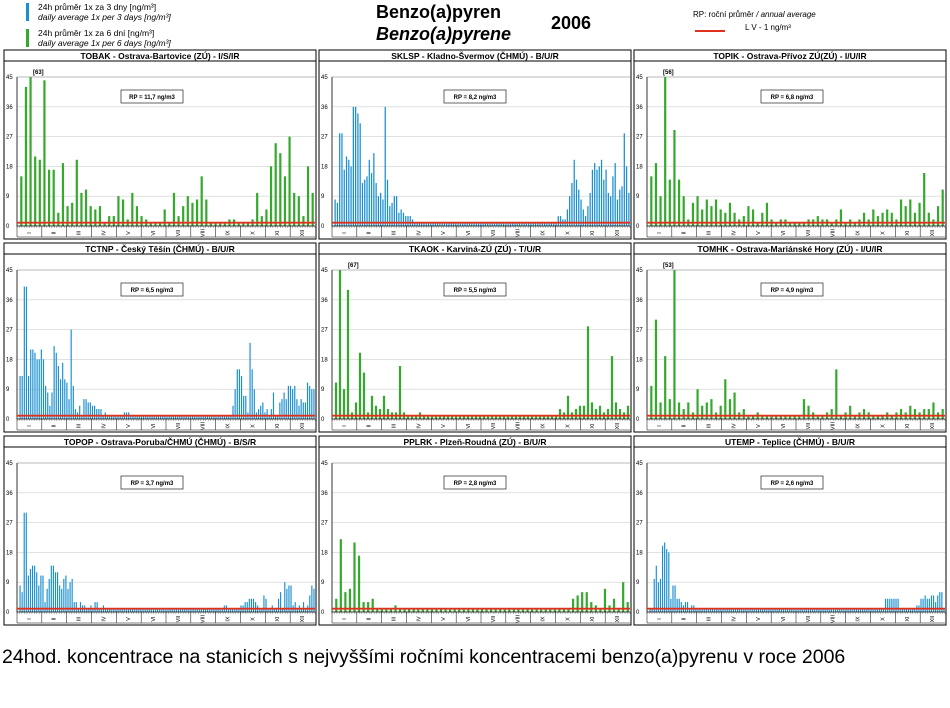 Image resolution: width=950 pixels, height=708 pixels. Describe the element at coordinates (568, 619) in the screenshot. I see `month-label: X` at that location.